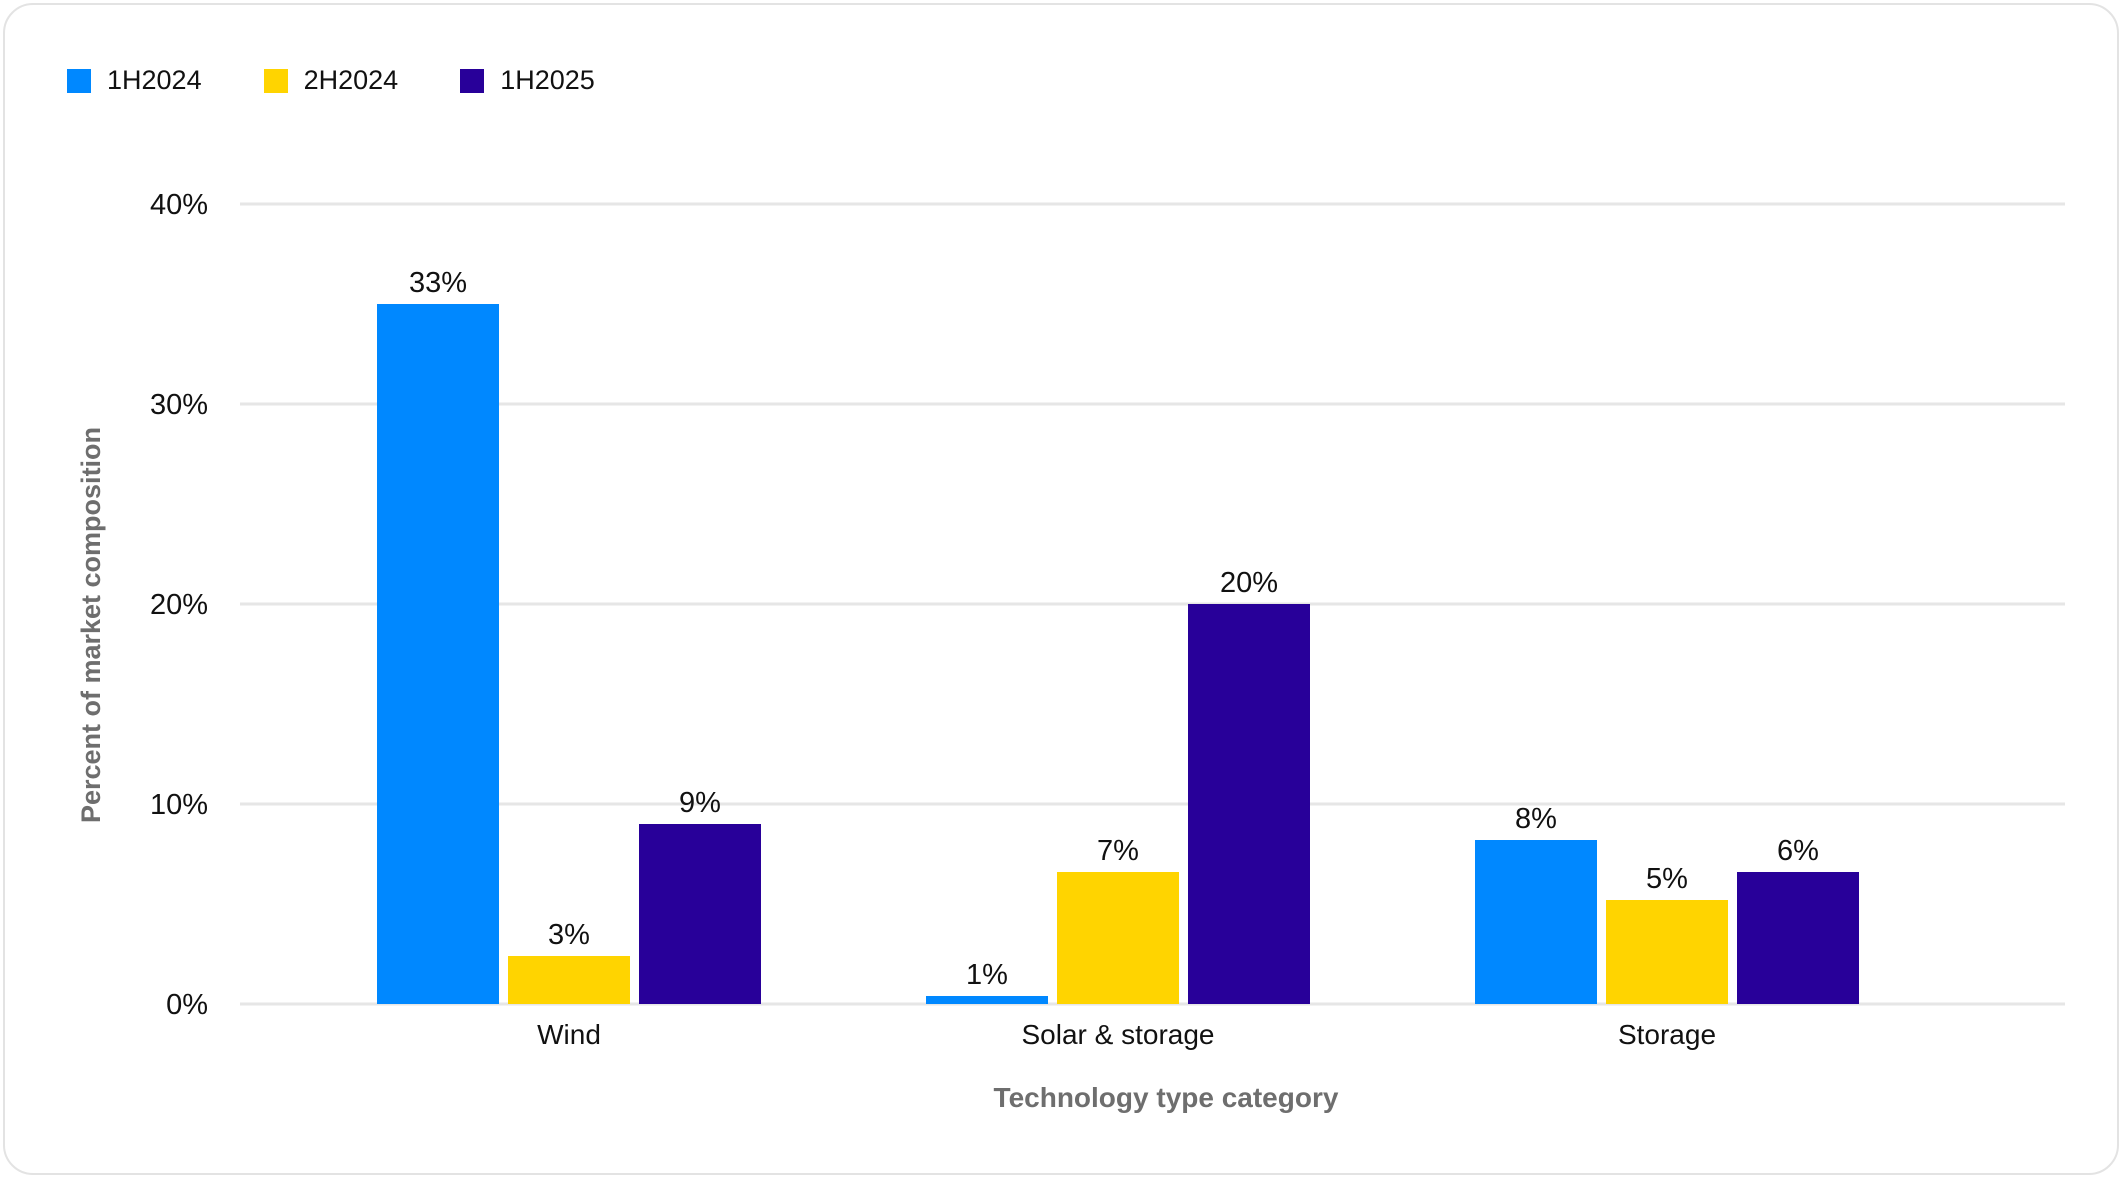  What do you see at coordinates (569, 935) in the screenshot?
I see `data-label: 3%` at bounding box center [569, 935].